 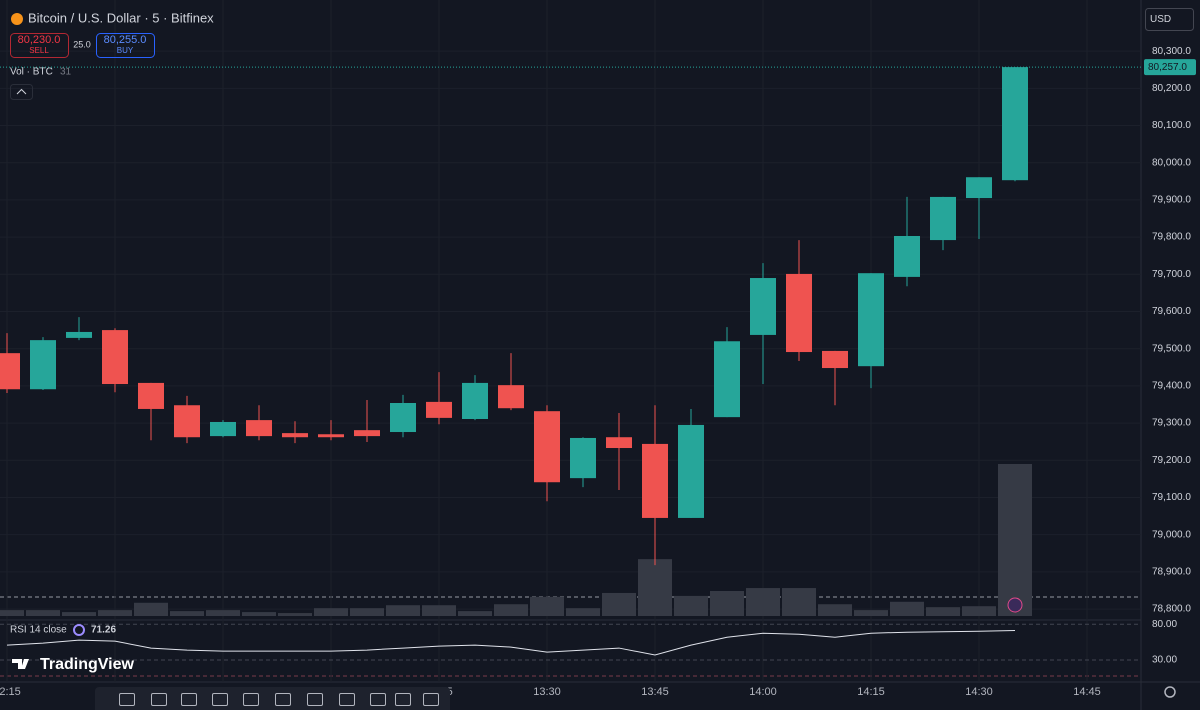 I want to click on collapse-button, so click(x=21, y=92).